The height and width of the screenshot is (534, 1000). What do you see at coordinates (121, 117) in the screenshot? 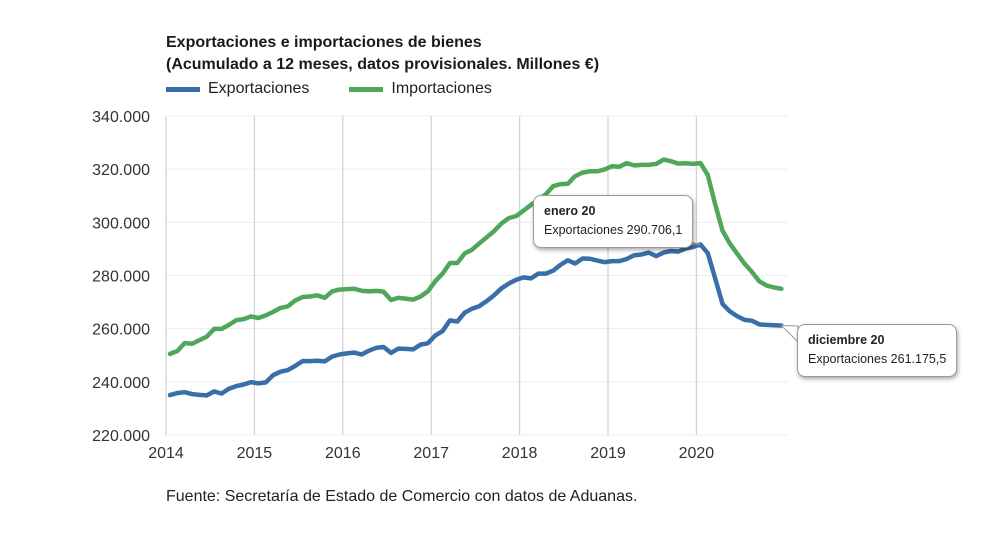
I see `y-tick-label: 340.000` at bounding box center [121, 117].